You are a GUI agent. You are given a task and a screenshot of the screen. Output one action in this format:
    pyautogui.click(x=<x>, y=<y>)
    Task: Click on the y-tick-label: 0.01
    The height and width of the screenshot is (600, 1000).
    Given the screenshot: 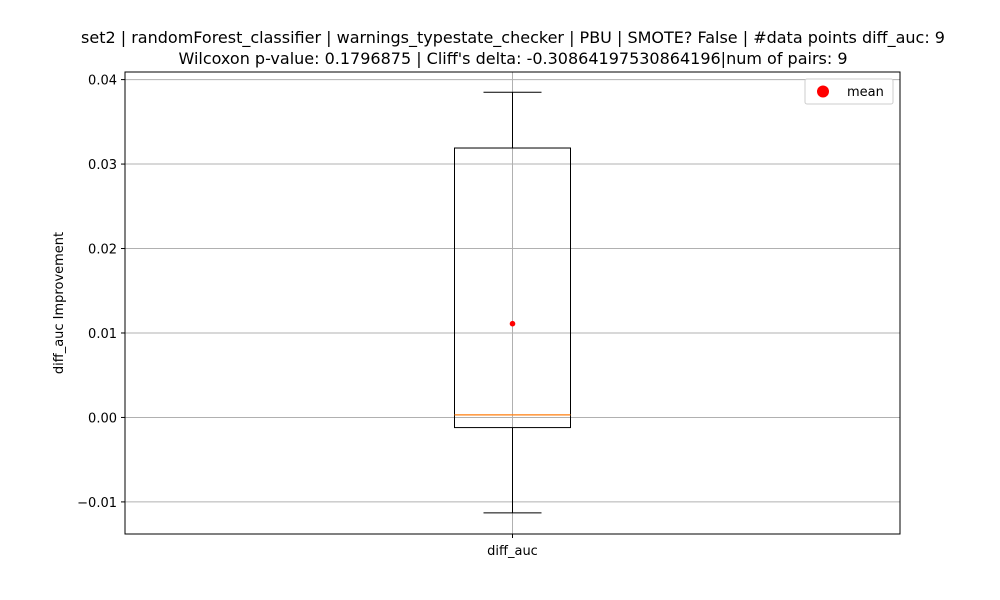 What is the action you would take?
    pyautogui.click(x=102, y=334)
    